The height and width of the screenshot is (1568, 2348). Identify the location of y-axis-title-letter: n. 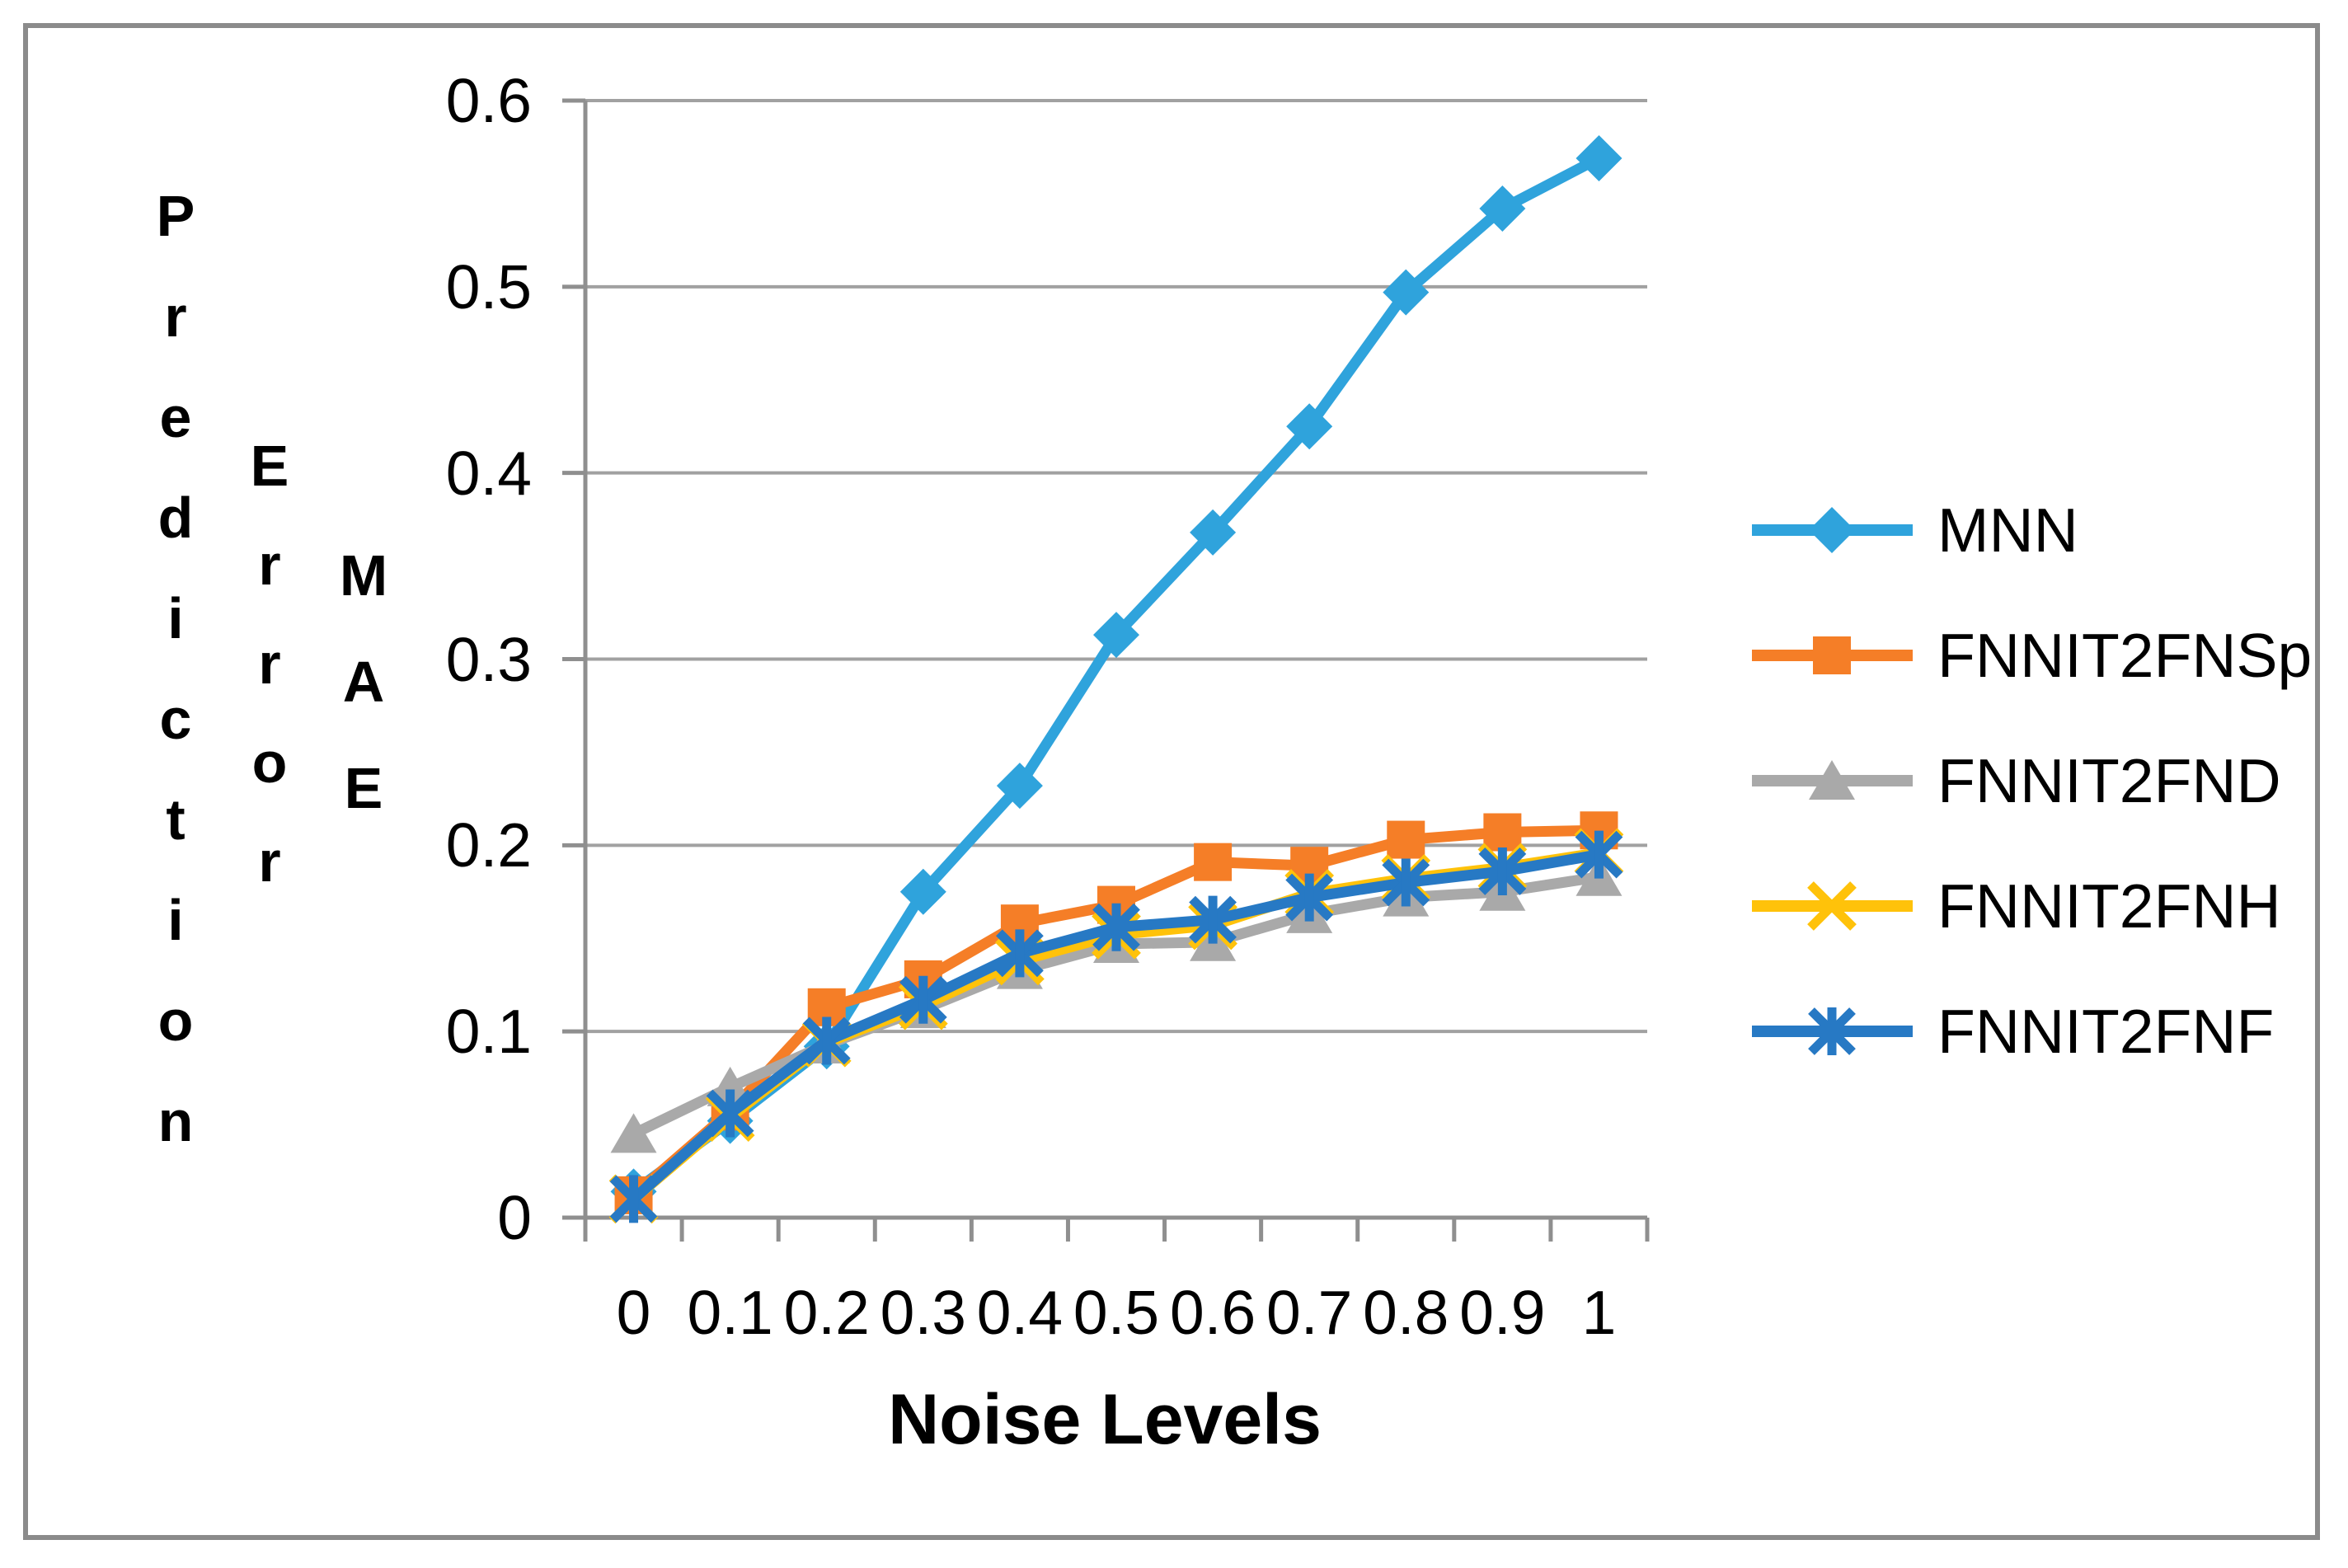
(175, 1121).